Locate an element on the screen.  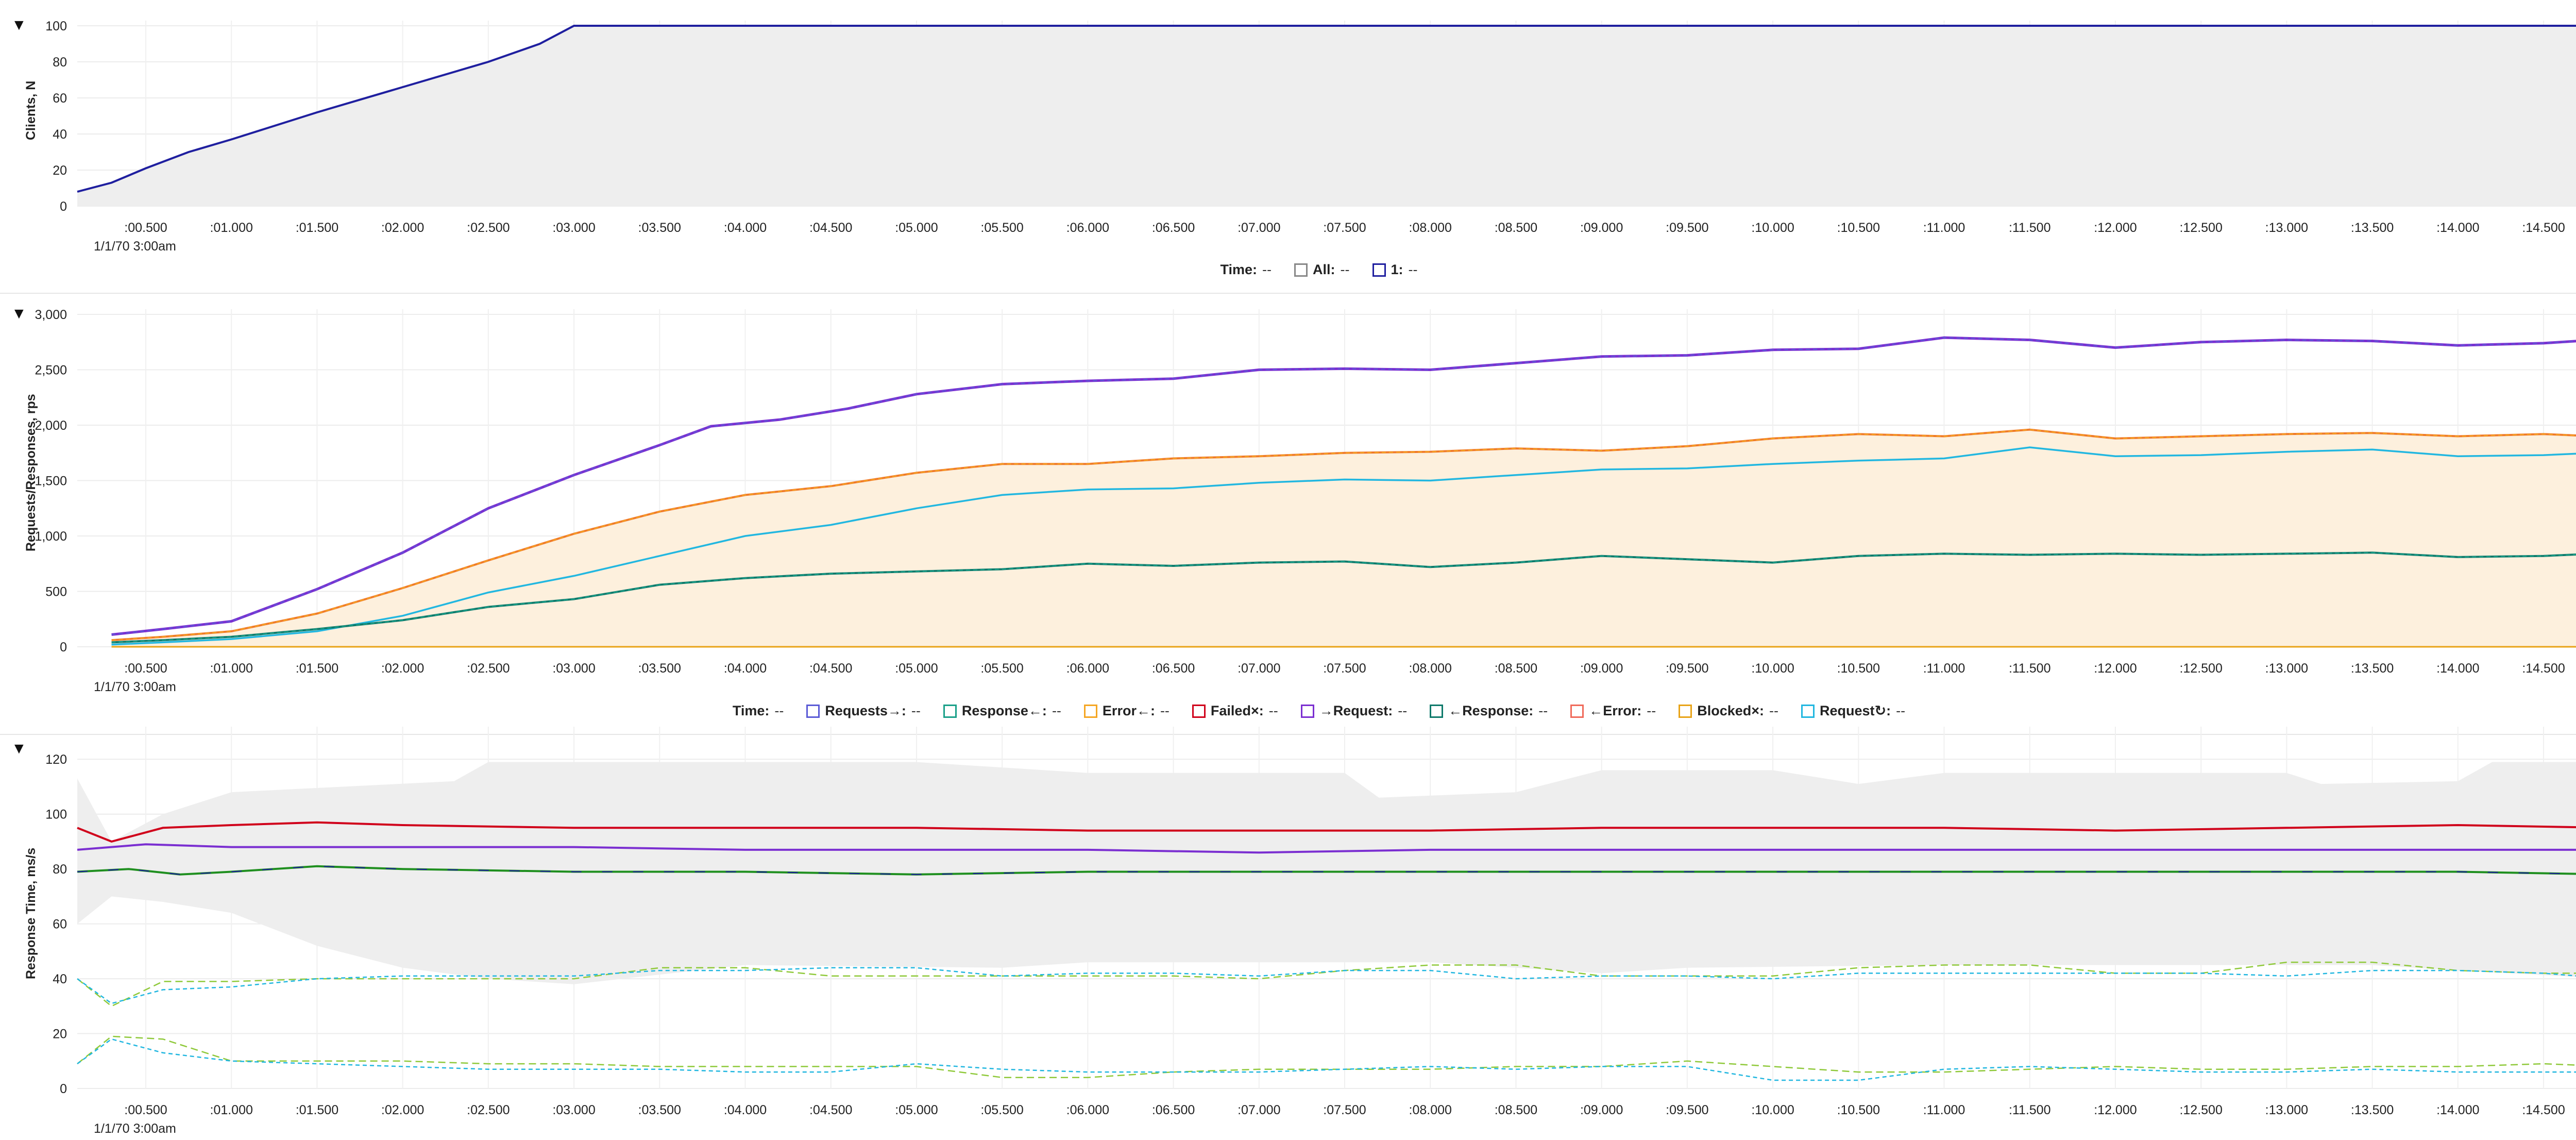
y-tick-label: 1,500 is located at coordinates (51, 482).